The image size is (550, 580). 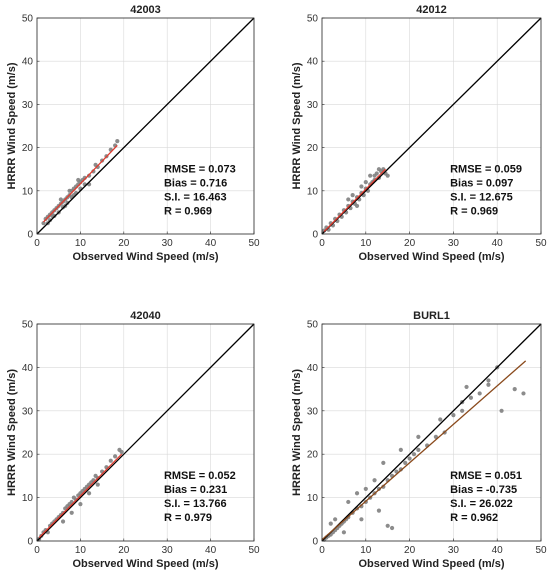 What do you see at coordinates (188, 211) in the screenshot?
I see `stat-line: R = 0.969` at bounding box center [188, 211].